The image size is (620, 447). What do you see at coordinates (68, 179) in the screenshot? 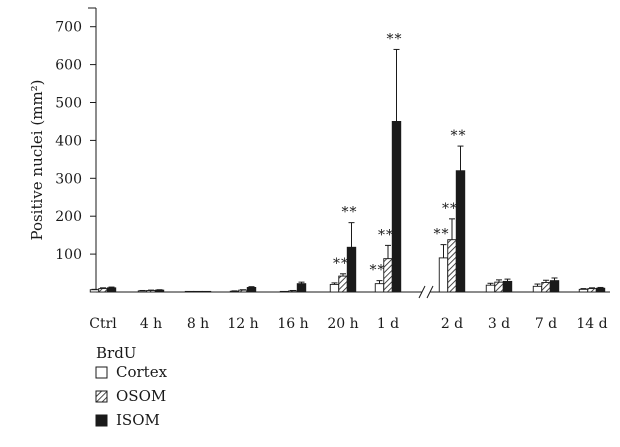
I see `y-tick-label: 300` at bounding box center [68, 179].